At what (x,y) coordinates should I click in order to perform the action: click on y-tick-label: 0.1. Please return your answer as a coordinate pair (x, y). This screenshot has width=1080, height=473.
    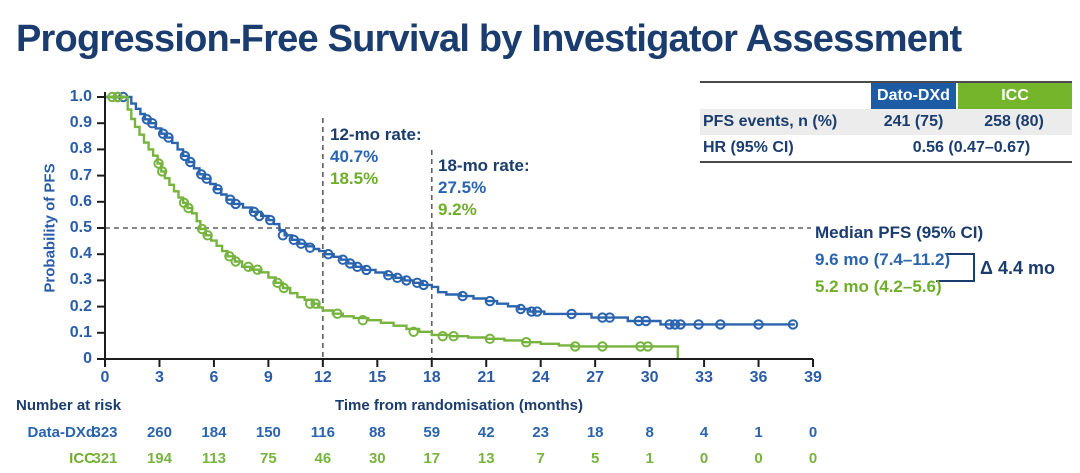
    Looking at the image, I should click on (80, 332).